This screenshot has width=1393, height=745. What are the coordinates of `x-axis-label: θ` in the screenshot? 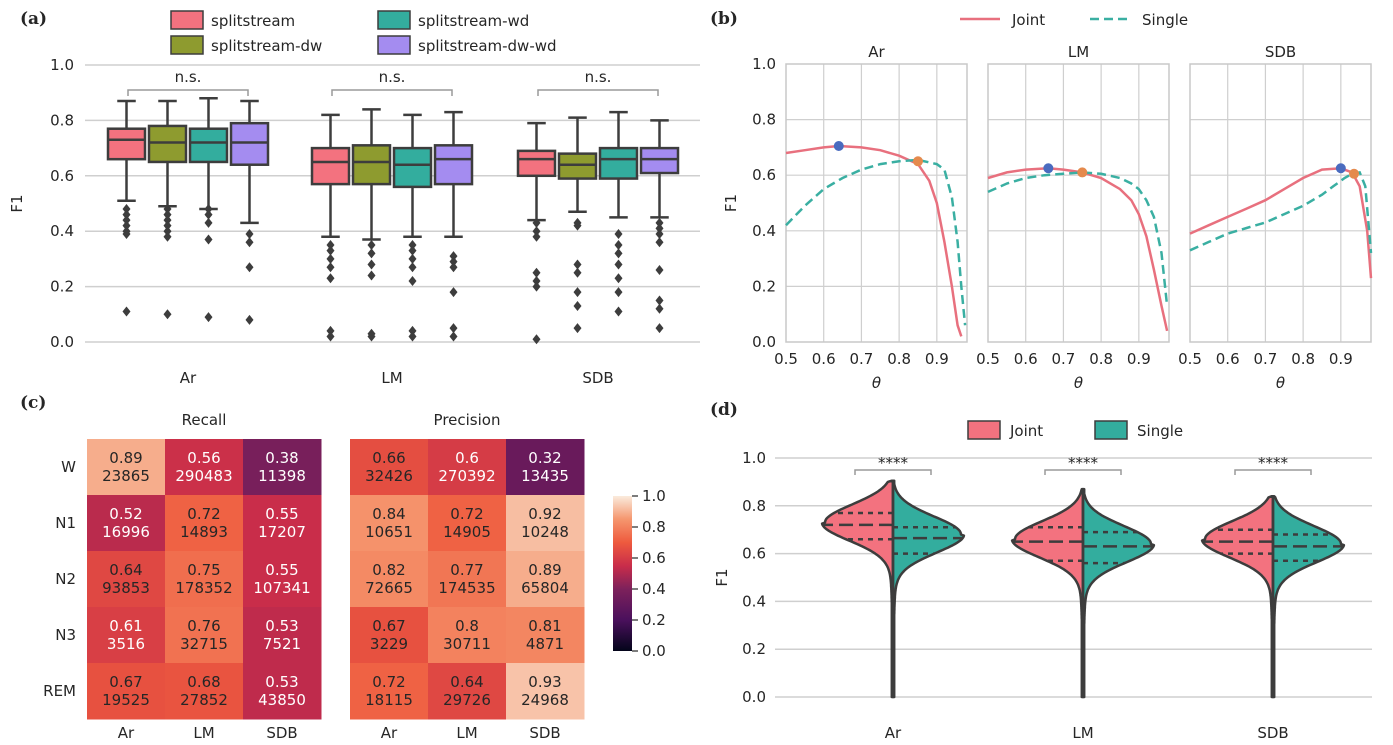 It's located at (1078, 383).